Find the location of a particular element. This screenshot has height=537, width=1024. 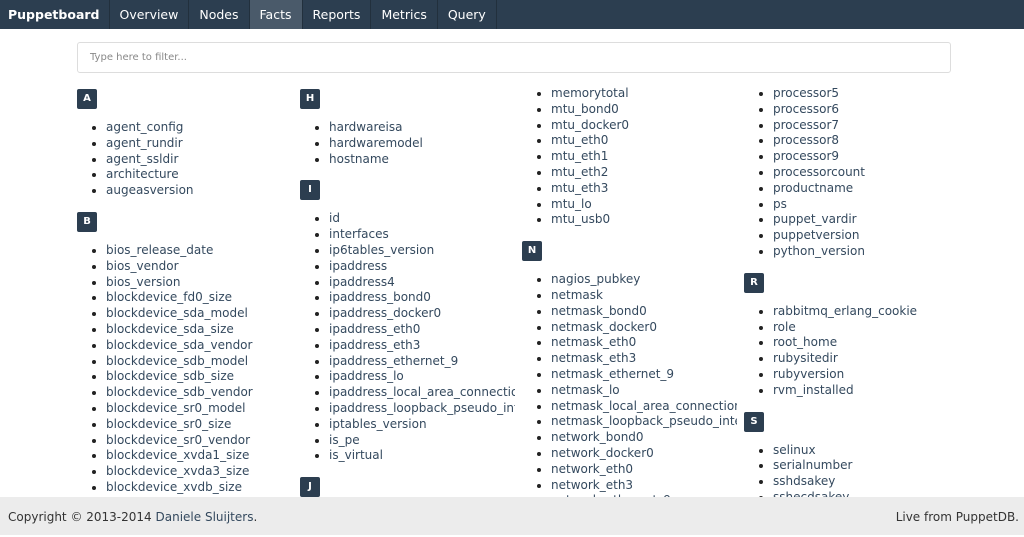

nav-item: Reports is located at coordinates (337, 14).